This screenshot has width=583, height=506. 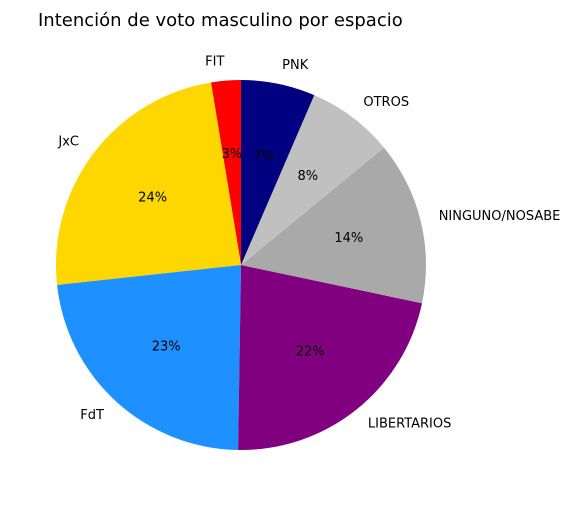 I want to click on slice-label-libertarios: LIBERTARIOS, so click(x=409, y=424).